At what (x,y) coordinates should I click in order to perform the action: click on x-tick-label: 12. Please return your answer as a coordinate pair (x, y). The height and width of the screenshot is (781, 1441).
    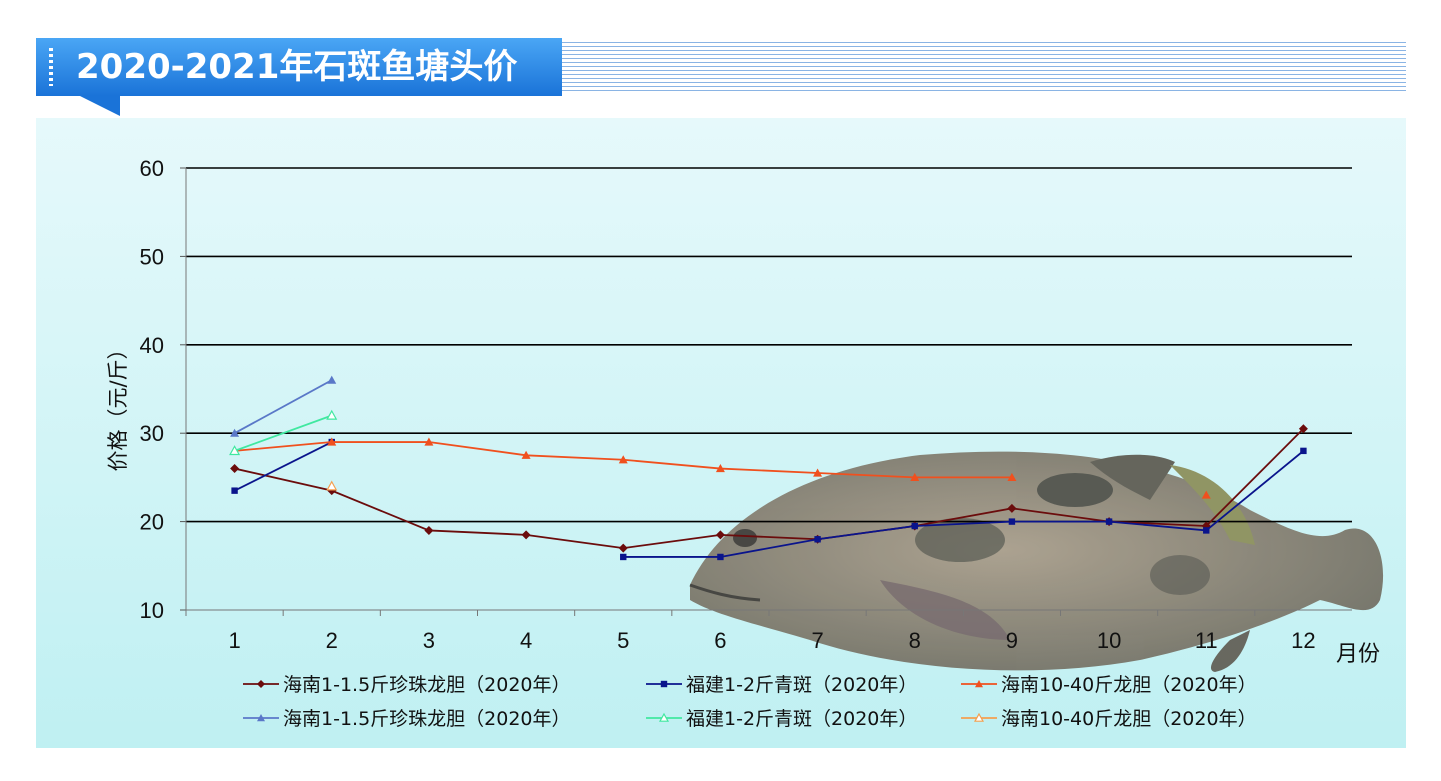
    Looking at the image, I should click on (1303, 640).